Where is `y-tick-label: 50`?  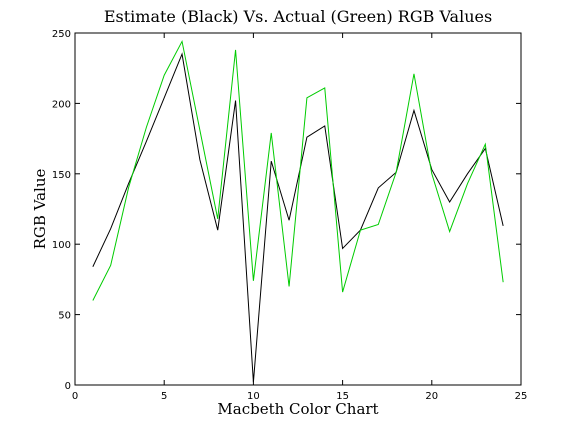
y-tick-label: 50 is located at coordinates (64, 316).